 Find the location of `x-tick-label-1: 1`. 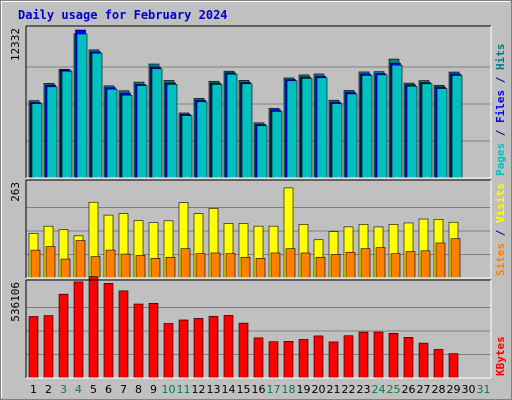

x-tick-label-1: 1 is located at coordinates (33, 389).